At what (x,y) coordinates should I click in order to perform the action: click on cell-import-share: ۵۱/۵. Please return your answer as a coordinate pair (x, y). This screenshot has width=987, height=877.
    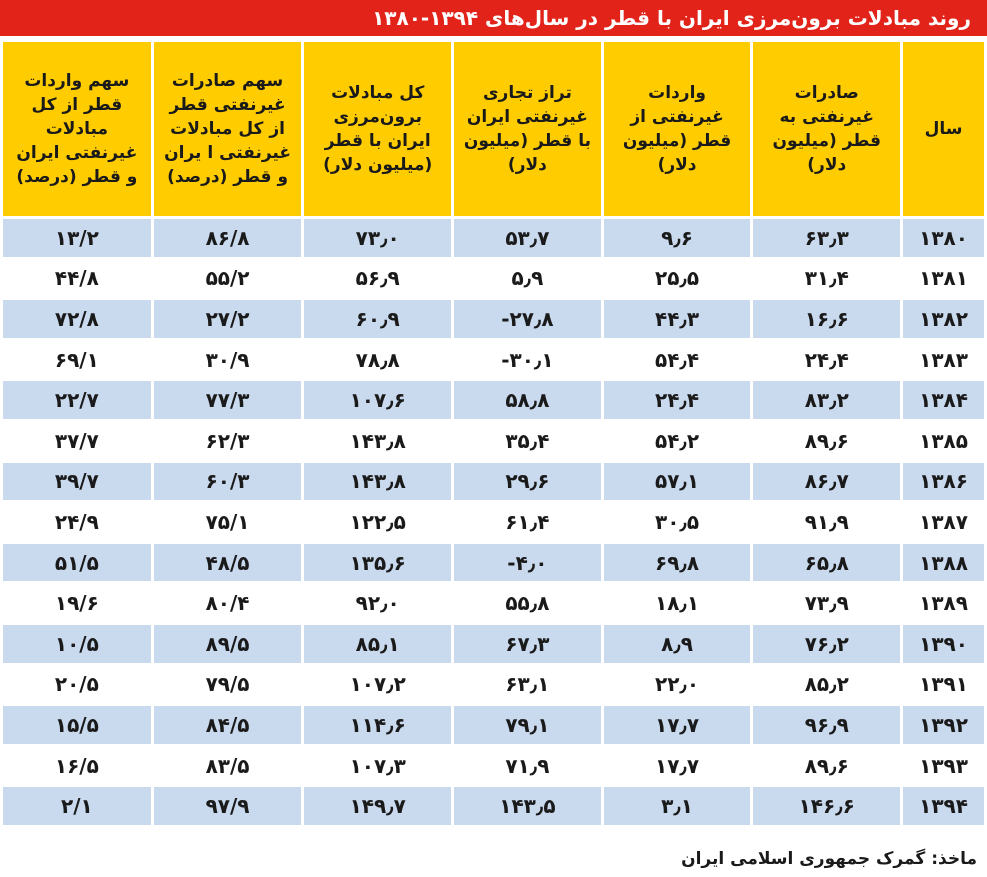
    Looking at the image, I should click on (77, 562).